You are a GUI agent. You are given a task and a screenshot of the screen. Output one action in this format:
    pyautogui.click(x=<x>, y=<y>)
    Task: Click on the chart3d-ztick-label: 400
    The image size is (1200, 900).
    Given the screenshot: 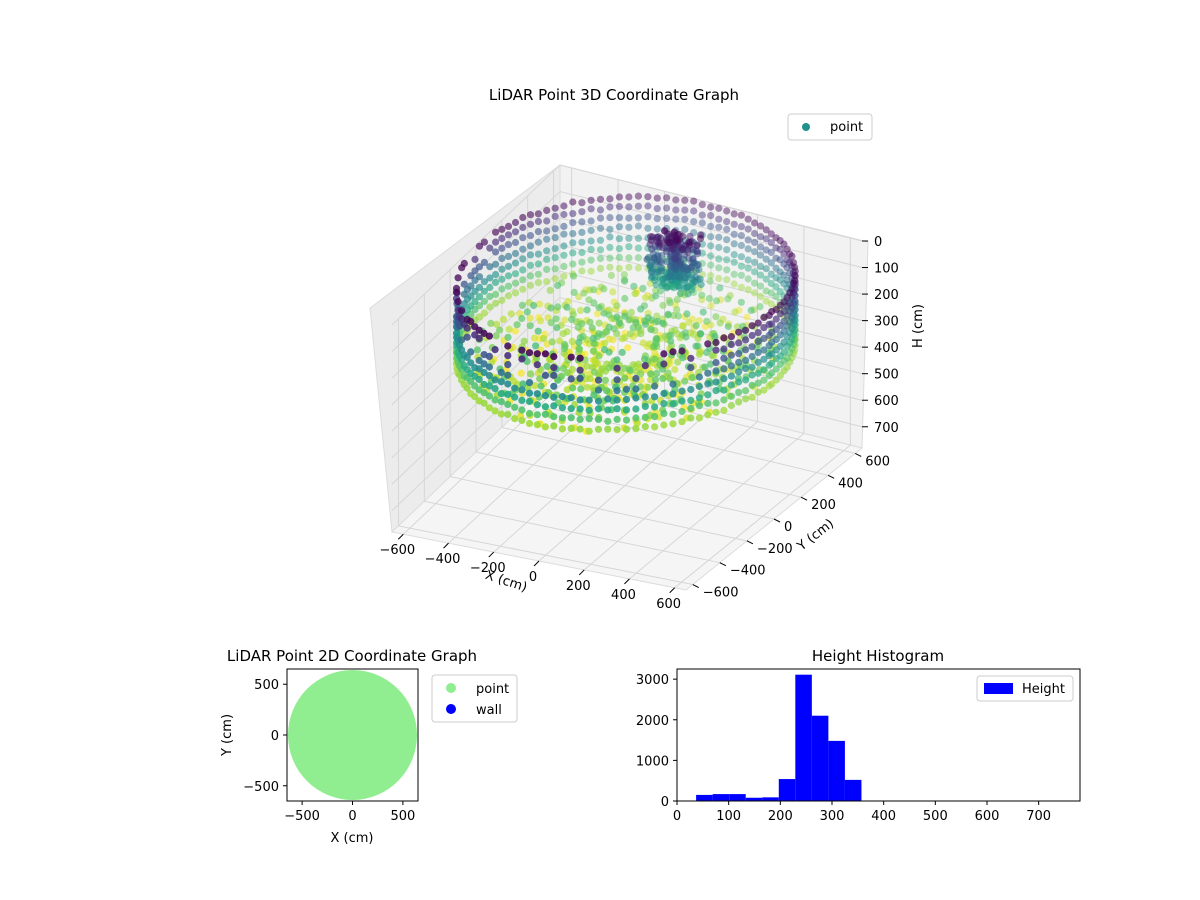 What is the action you would take?
    pyautogui.click(x=886, y=348)
    